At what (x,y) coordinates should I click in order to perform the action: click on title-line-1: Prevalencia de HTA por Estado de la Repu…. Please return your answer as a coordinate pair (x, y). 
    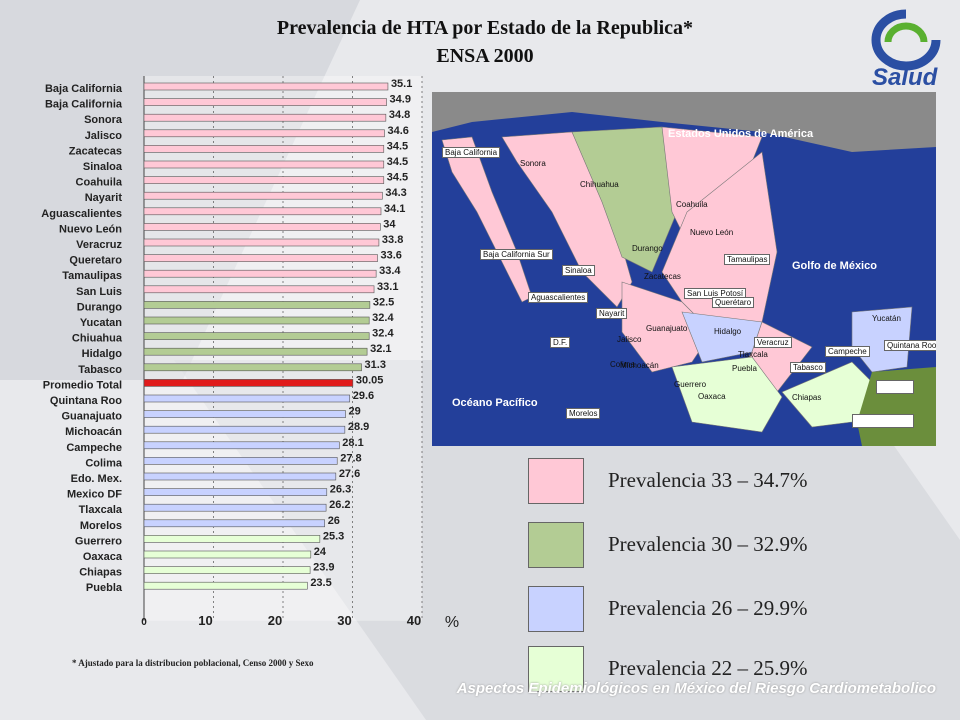
    Looking at the image, I should click on (485, 28).